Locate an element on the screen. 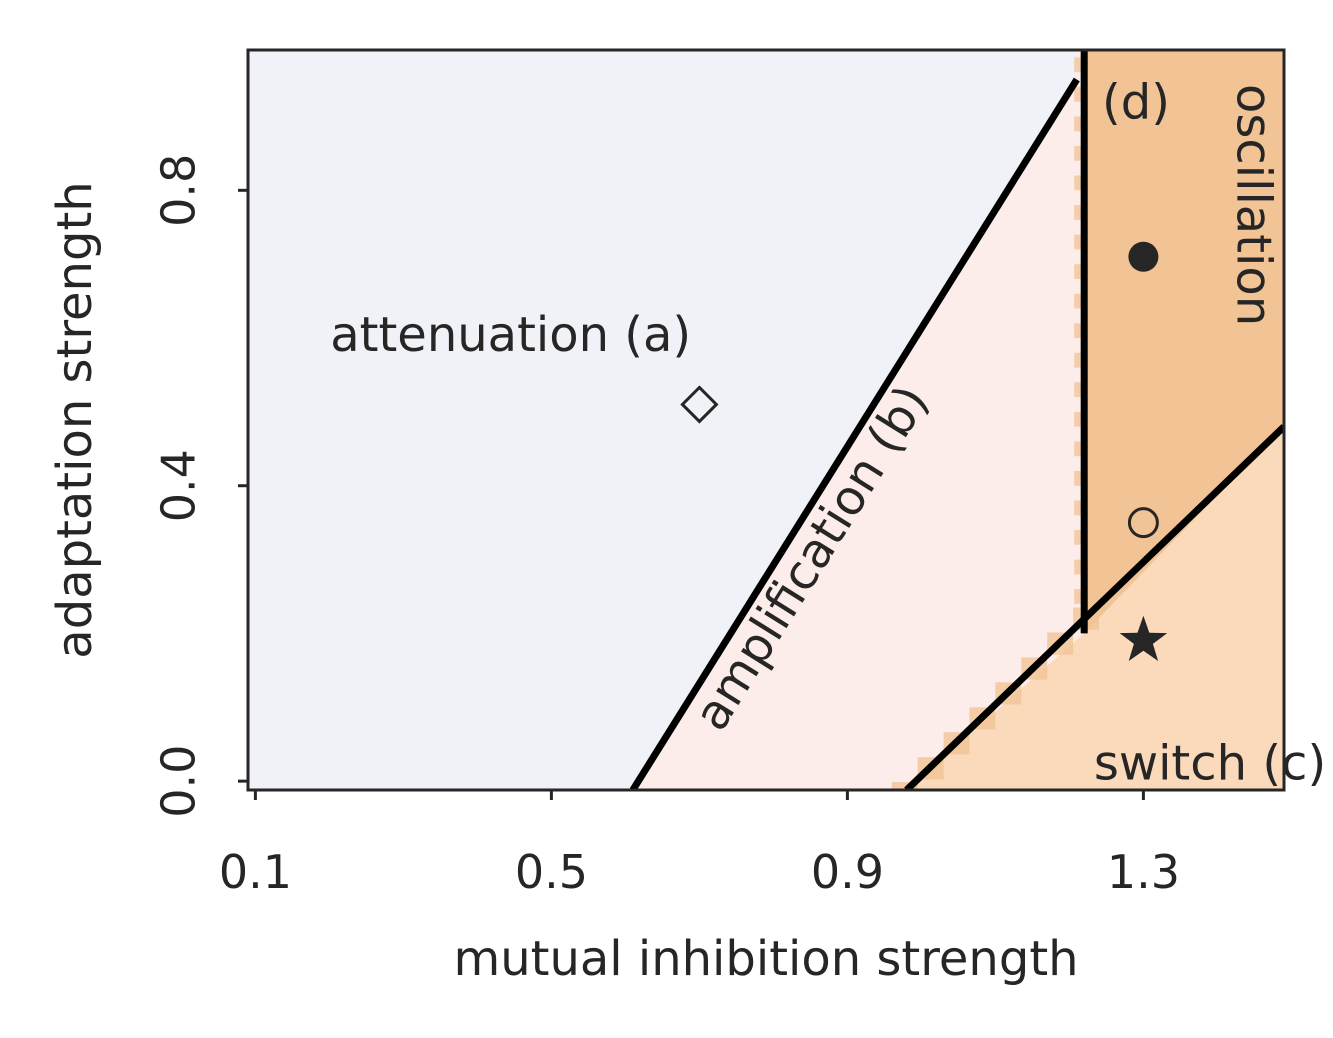  marker-star is located at coordinates (1143, 638).